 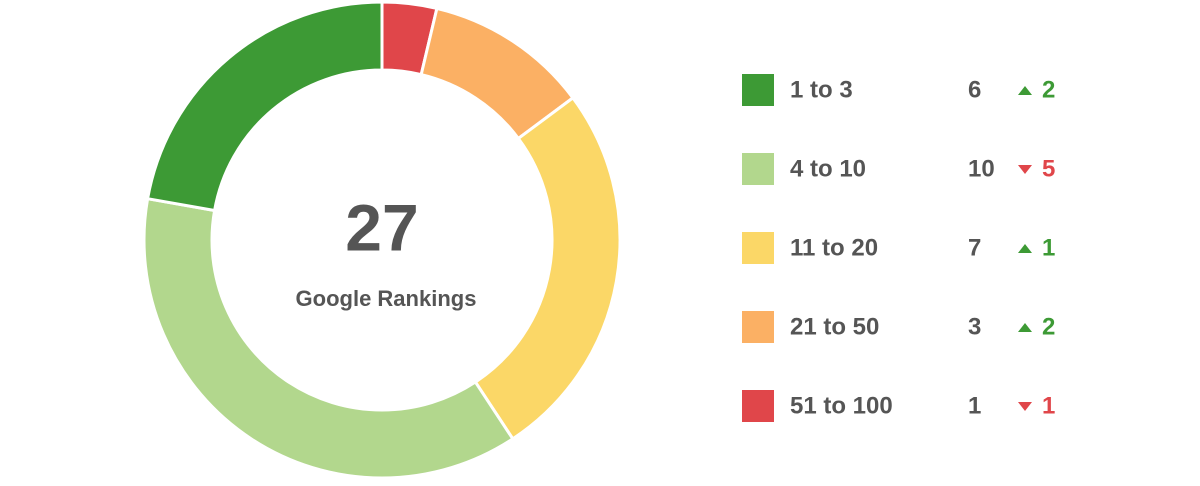 What do you see at coordinates (981, 168) in the screenshot?
I see `count: 10` at bounding box center [981, 168].